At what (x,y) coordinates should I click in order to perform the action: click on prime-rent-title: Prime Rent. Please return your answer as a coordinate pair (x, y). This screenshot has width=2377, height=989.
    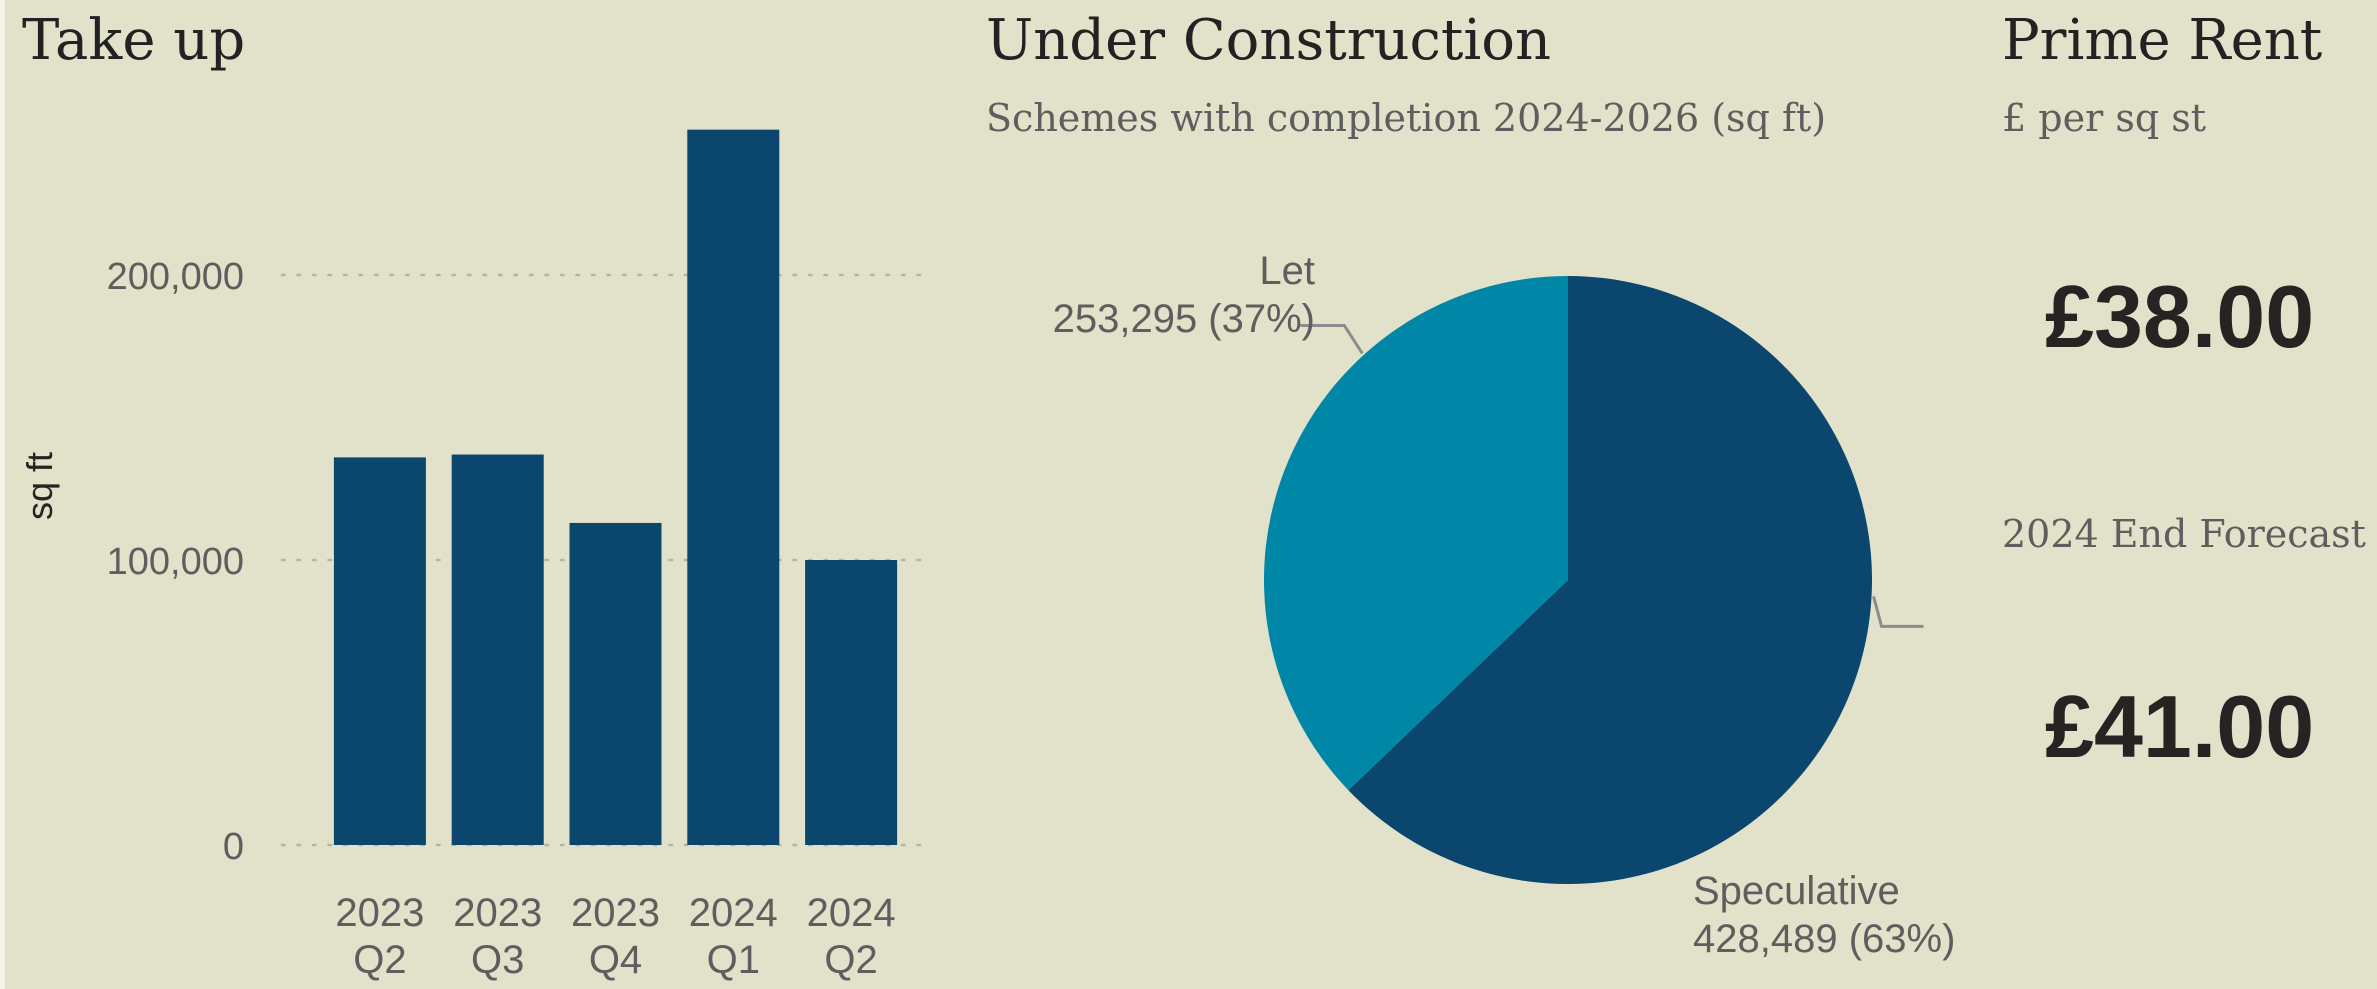
    Looking at the image, I should click on (2162, 40).